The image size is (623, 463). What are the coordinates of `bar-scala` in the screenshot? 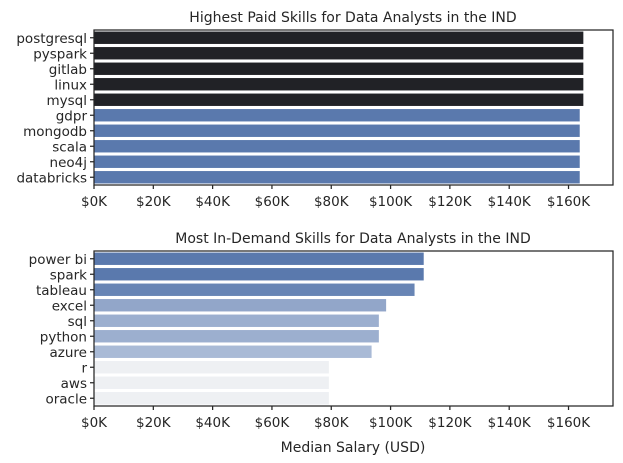 It's located at (337, 146).